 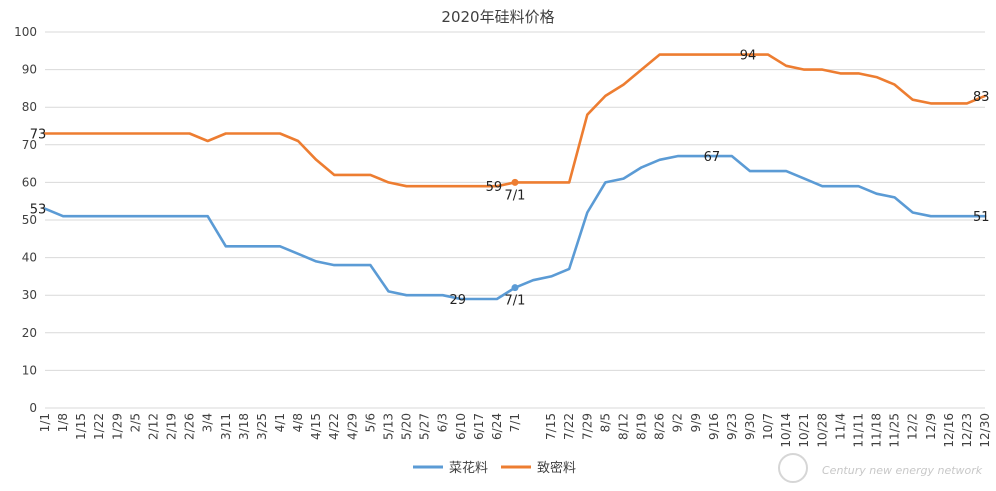 What do you see at coordinates (29, 370) in the screenshot?
I see `y-tick-label: 10` at bounding box center [29, 370].